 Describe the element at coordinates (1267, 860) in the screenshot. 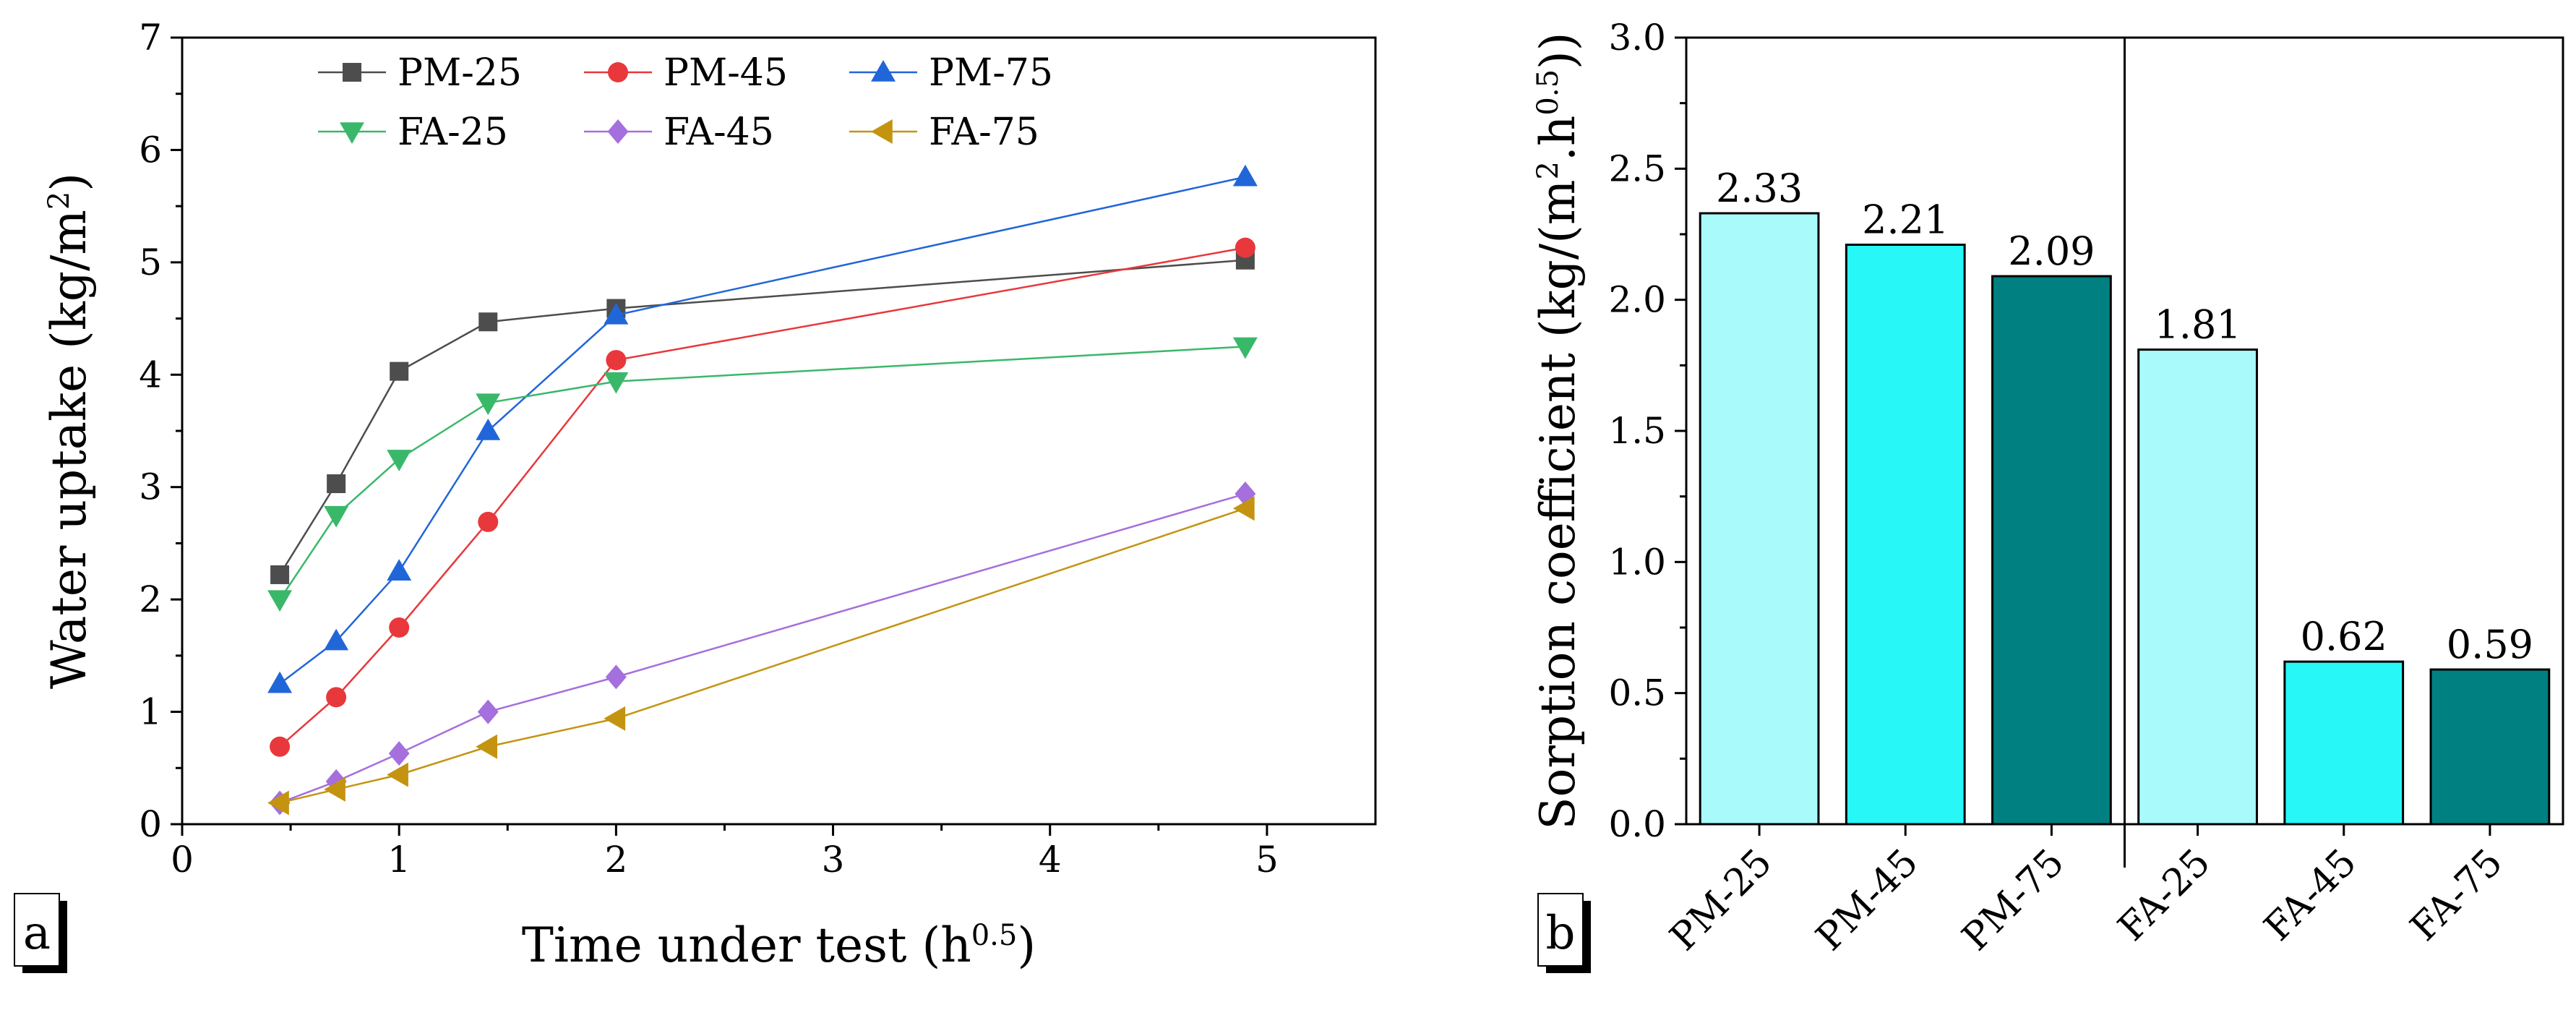

I see `x-tick-label-a: 5` at that location.